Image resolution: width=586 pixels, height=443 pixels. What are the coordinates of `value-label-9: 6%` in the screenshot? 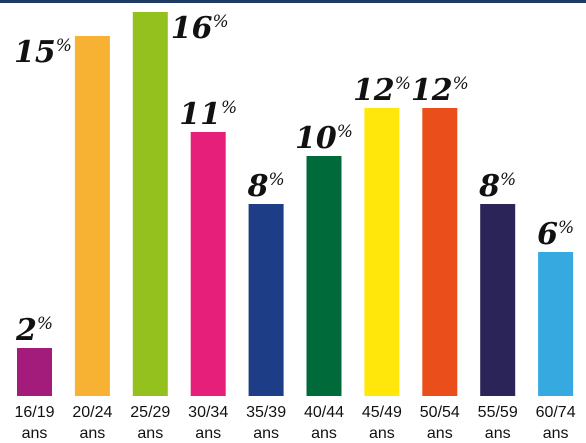 It's located at (555, 234).